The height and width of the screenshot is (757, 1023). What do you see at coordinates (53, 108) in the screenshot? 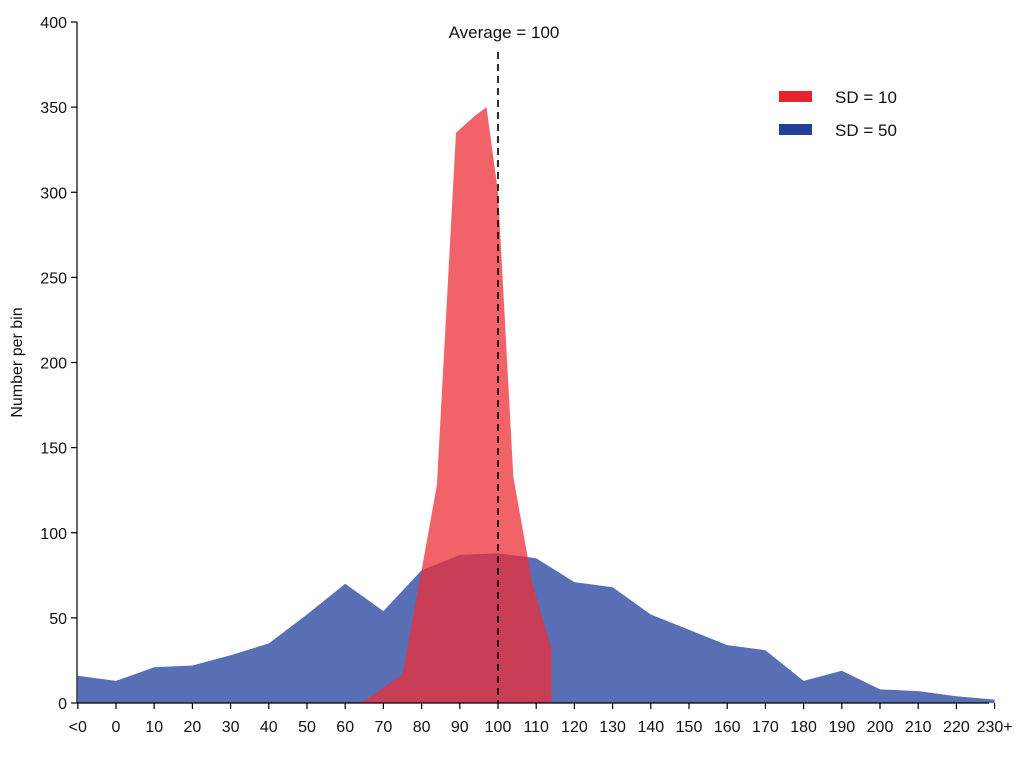
I see `y-tick-label: 350` at bounding box center [53, 108].